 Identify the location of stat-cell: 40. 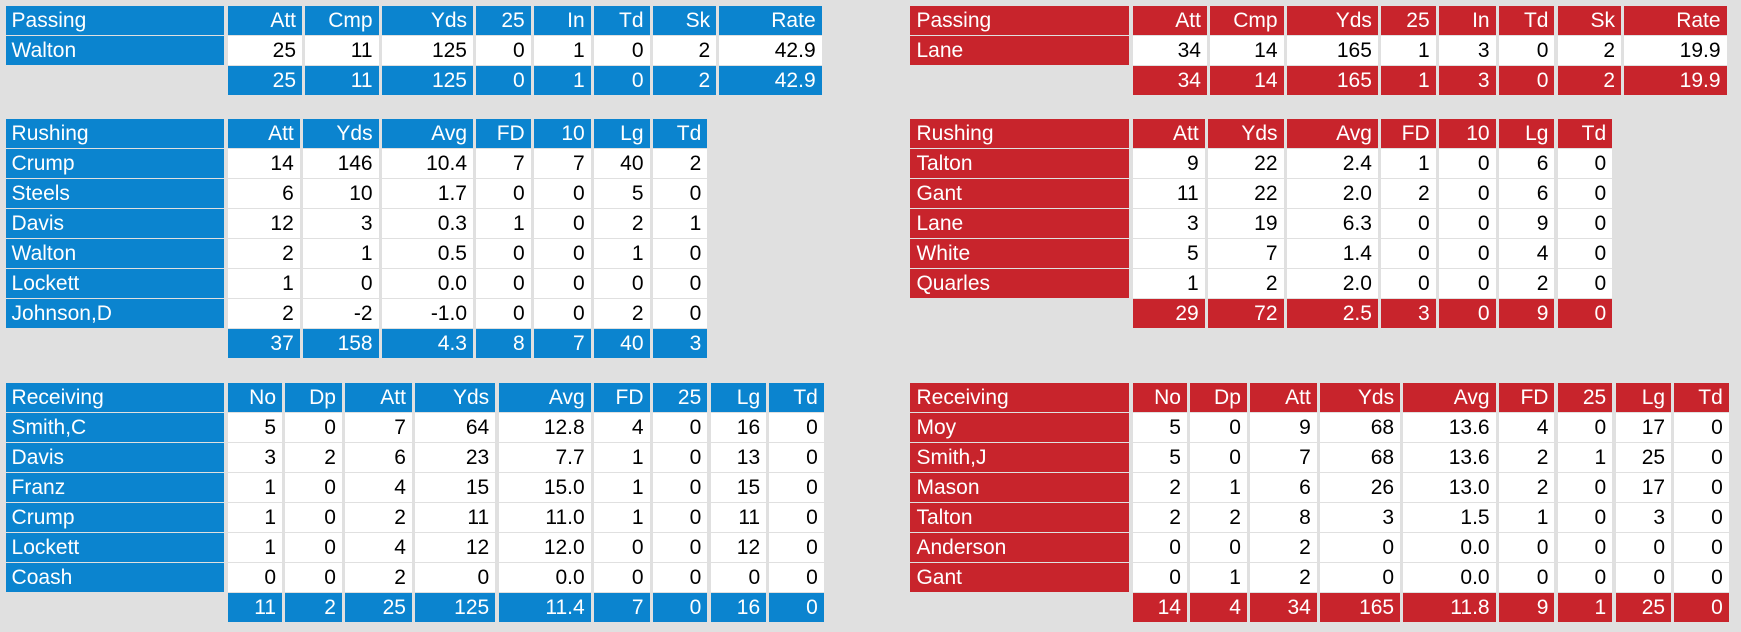
(622, 163).